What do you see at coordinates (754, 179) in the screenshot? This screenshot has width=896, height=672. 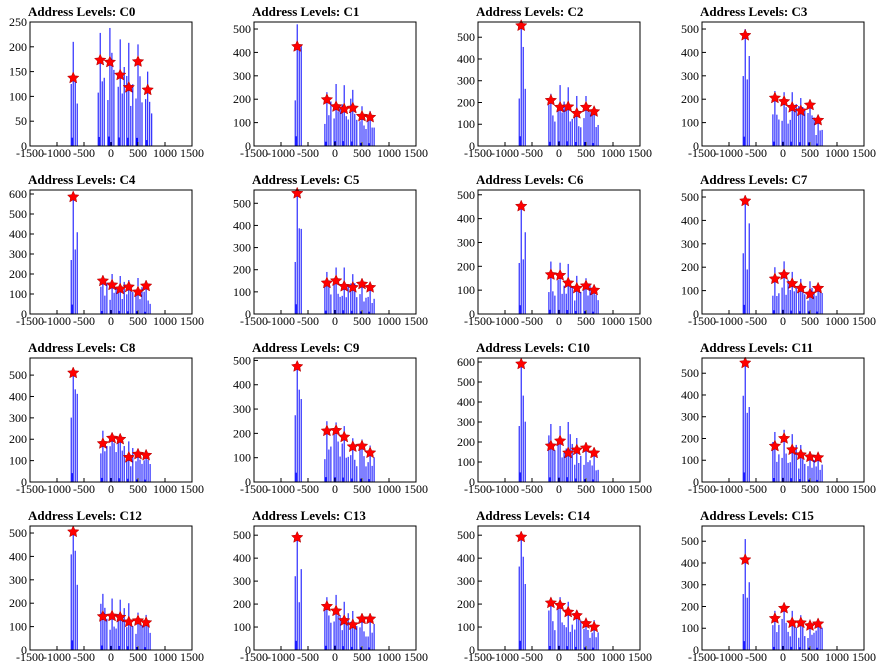 I see `panel-title: Address Levels: C7` at bounding box center [754, 179].